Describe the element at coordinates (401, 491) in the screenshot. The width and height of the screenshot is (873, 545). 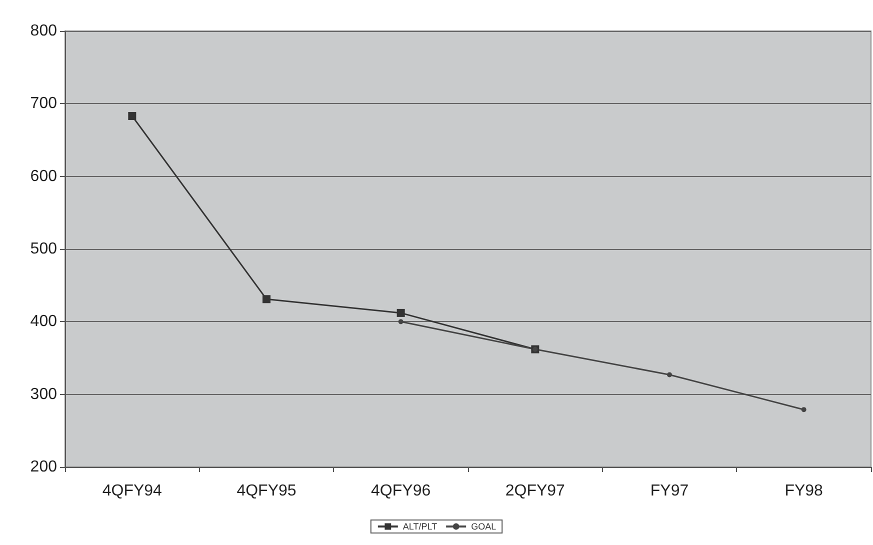
I see `x-tick-label: 4QFY96` at that location.